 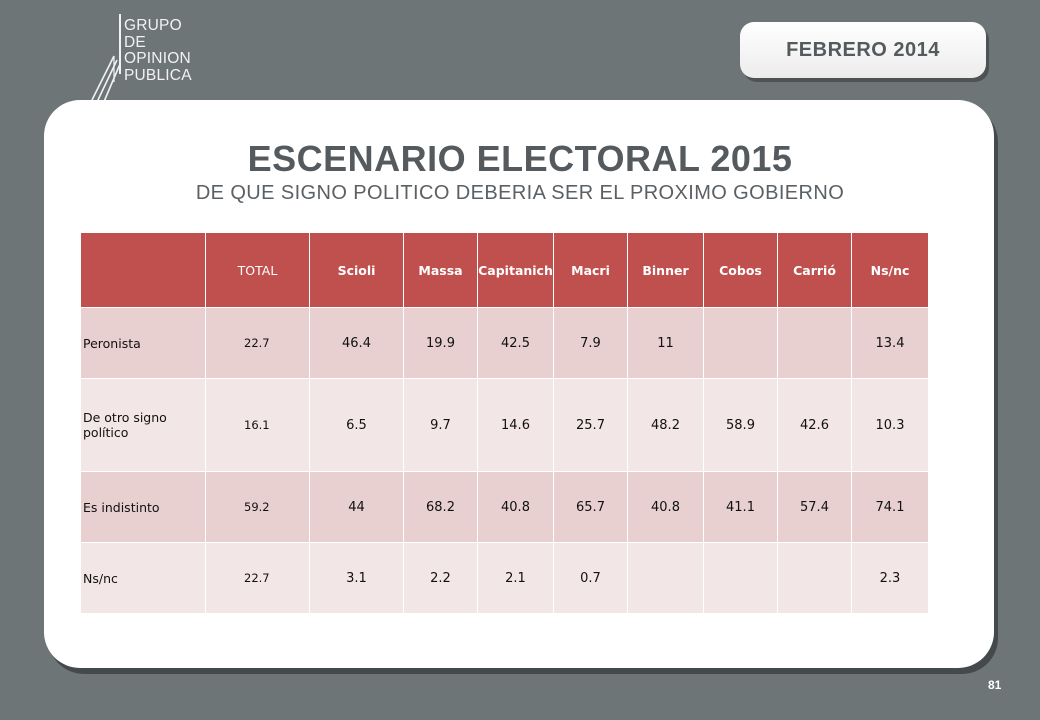 I want to click on column-header: Macri, so click(x=590, y=270).